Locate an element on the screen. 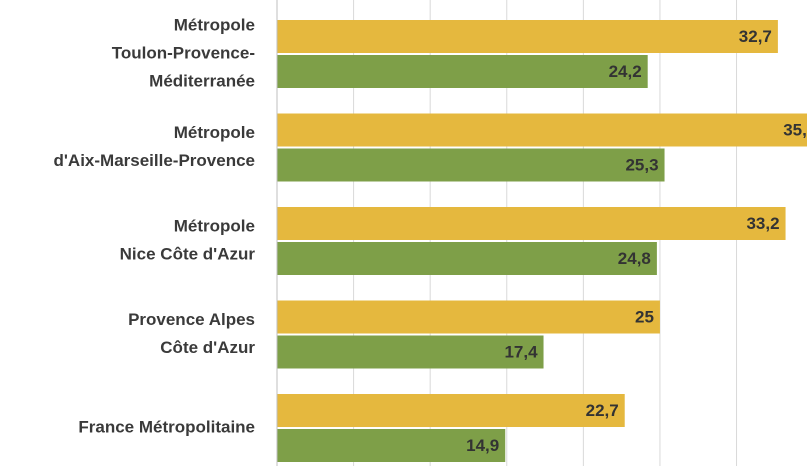 The height and width of the screenshot is (466, 807). value-label: 35,6 is located at coordinates (795, 129).